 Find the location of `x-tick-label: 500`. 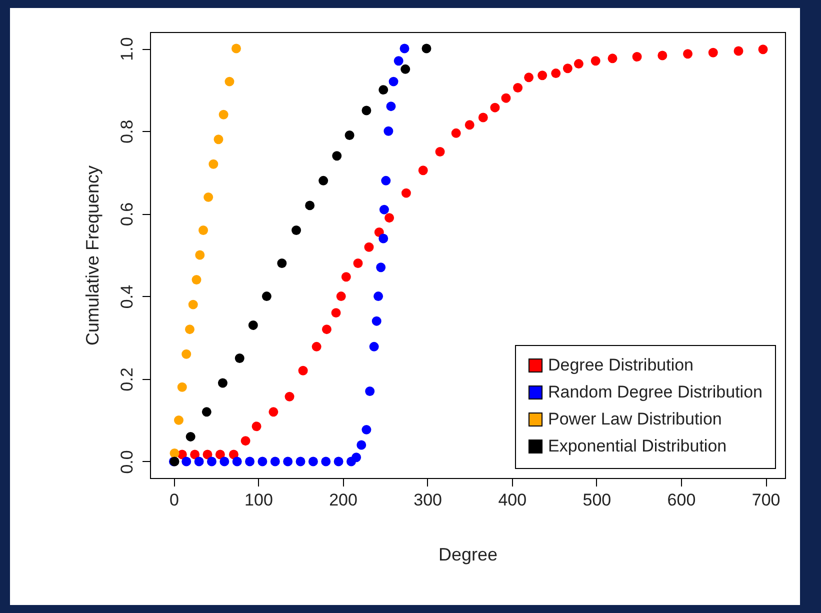

x-tick-label: 500 is located at coordinates (597, 500).